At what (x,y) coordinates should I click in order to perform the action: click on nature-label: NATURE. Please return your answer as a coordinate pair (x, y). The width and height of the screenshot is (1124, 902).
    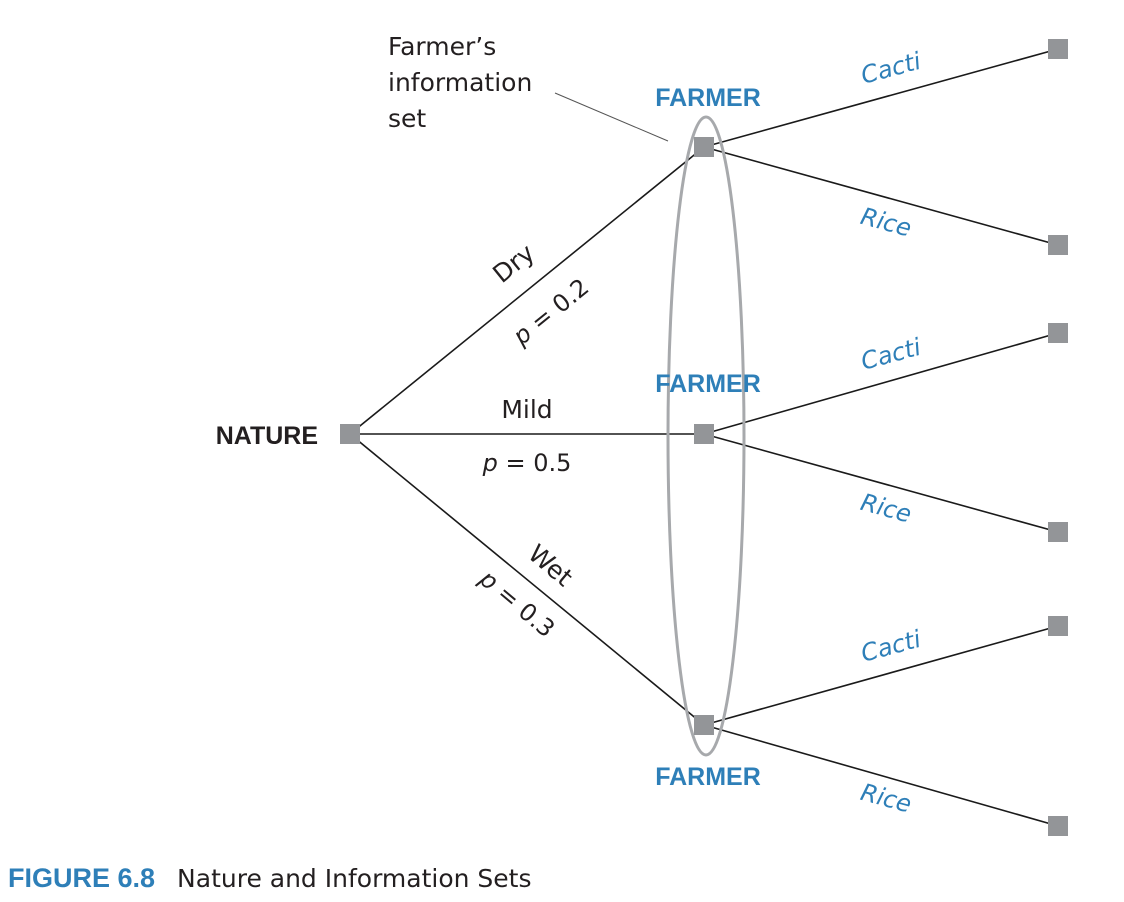
    Looking at the image, I should click on (267, 436).